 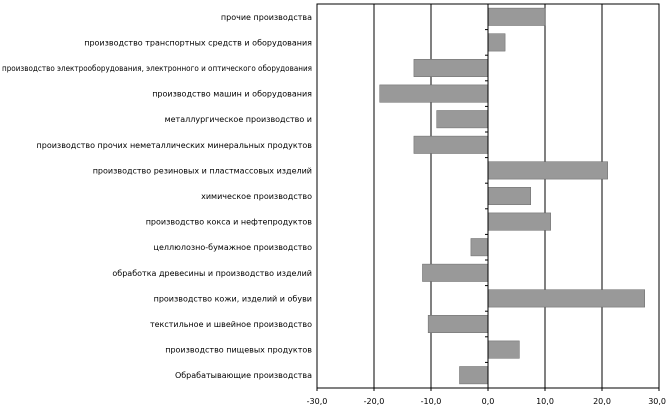 I want to click on category-label: Обрабатывающие производства, so click(x=243, y=375).